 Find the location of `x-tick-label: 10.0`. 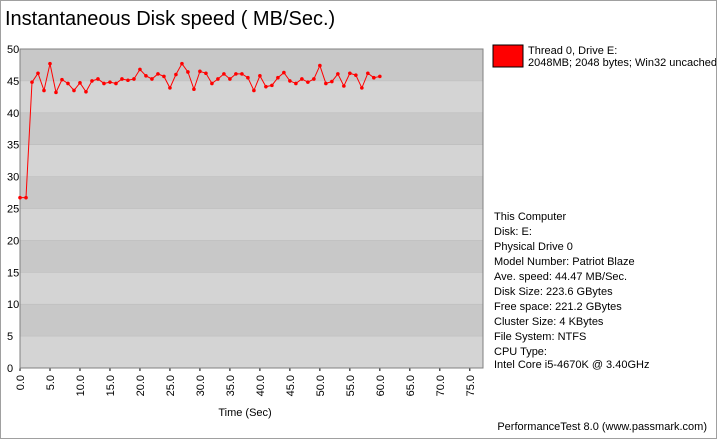

x-tick-label: 10.0 is located at coordinates (81, 385).